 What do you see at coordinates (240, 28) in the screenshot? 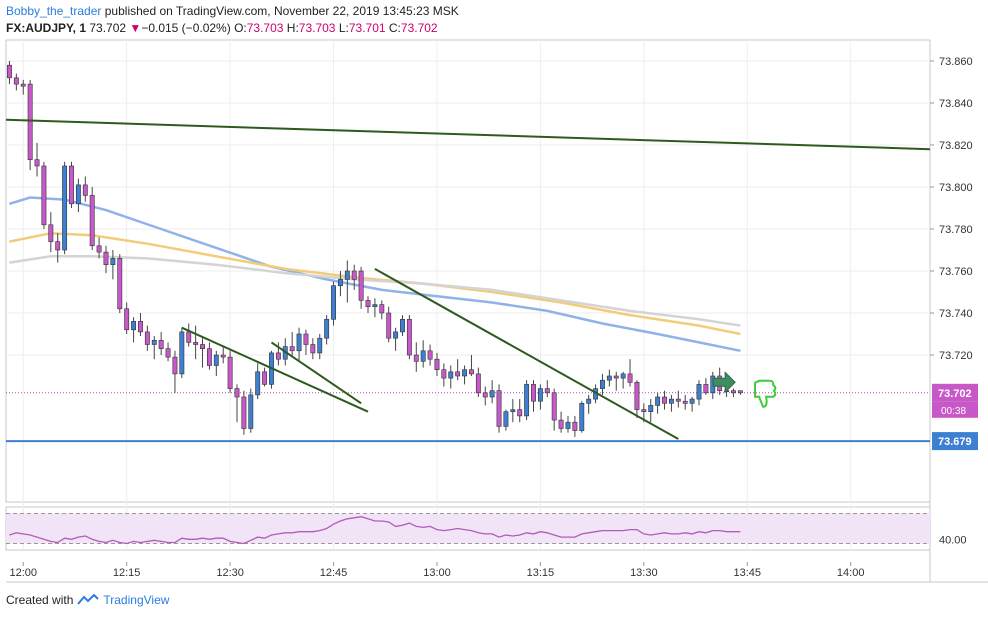
I see `open-label: O:` at bounding box center [240, 28].